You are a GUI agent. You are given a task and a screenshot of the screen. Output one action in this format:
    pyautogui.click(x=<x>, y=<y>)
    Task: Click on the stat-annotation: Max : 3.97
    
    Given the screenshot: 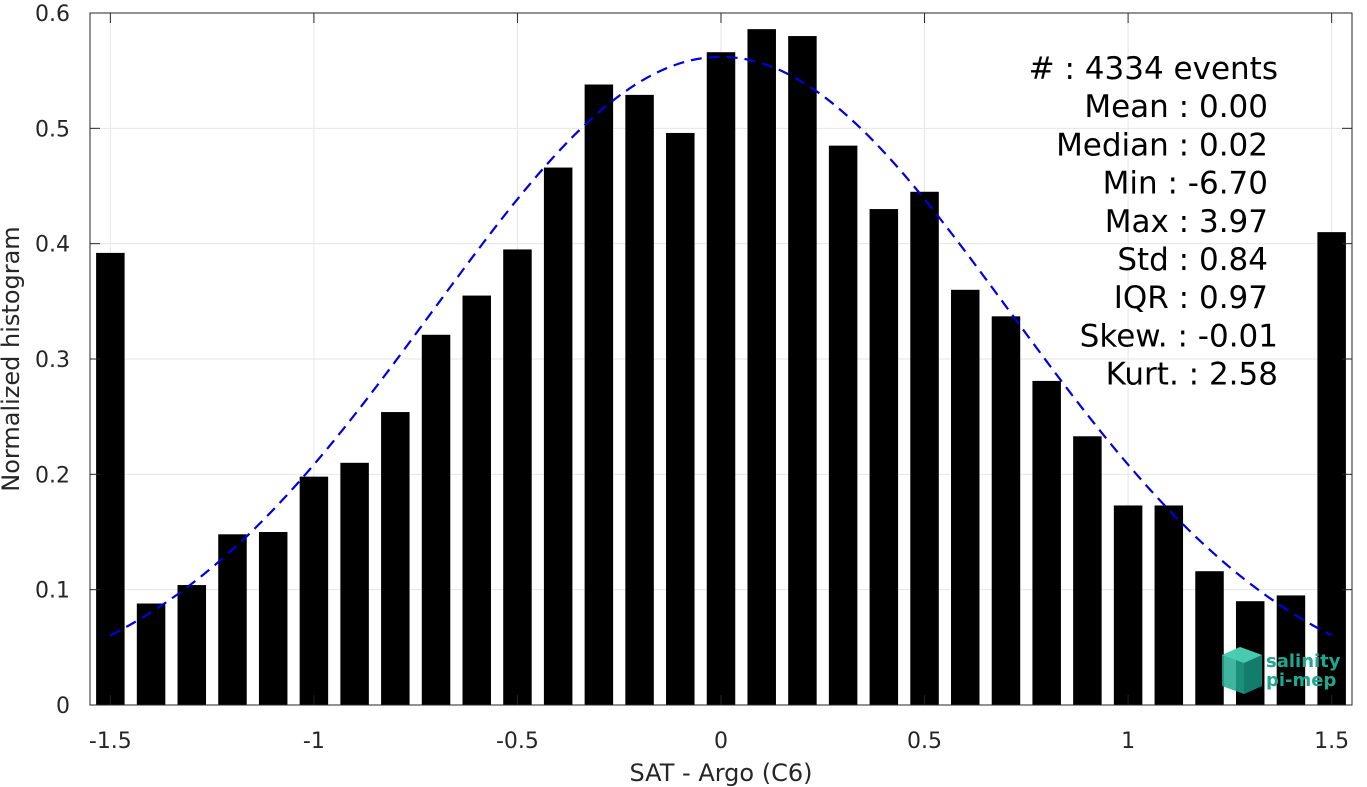 What is the action you would take?
    pyautogui.click(x=1186, y=222)
    